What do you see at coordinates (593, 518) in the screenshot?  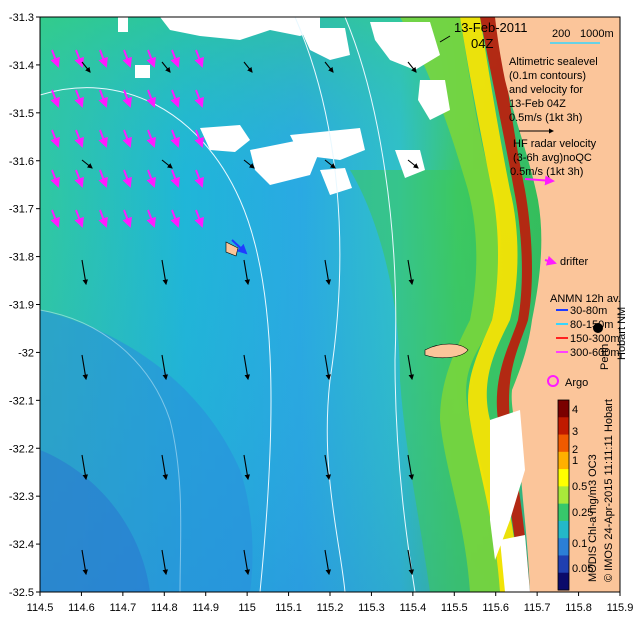 I see `caption-text: MODIS Chl-a mg/m3 OC3` at bounding box center [593, 518].